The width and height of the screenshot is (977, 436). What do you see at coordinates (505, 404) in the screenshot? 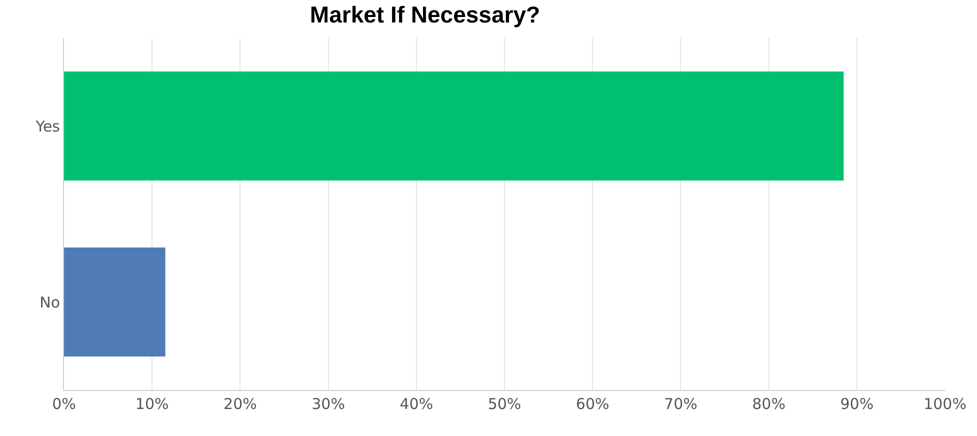
I see `x-tick-label: 50%` at bounding box center [505, 404].